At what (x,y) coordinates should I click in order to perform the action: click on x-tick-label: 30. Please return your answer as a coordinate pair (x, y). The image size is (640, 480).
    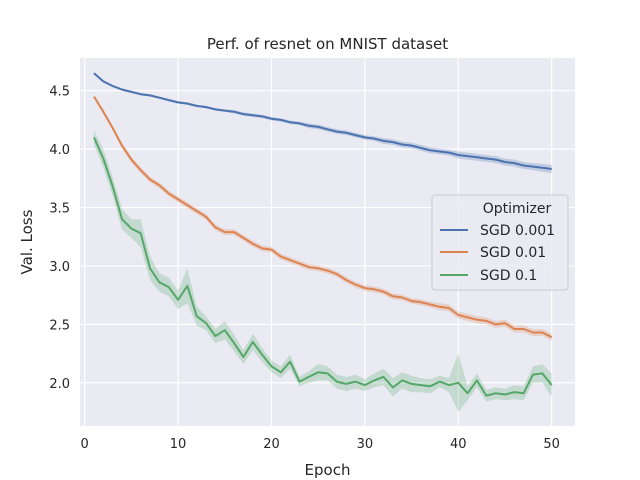
    Looking at the image, I should click on (365, 444).